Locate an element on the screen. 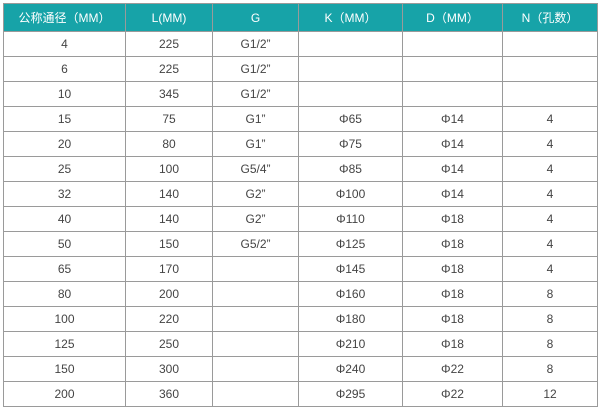  table-row: 150 300 Φ240 Φ22 8 is located at coordinates (300, 369).